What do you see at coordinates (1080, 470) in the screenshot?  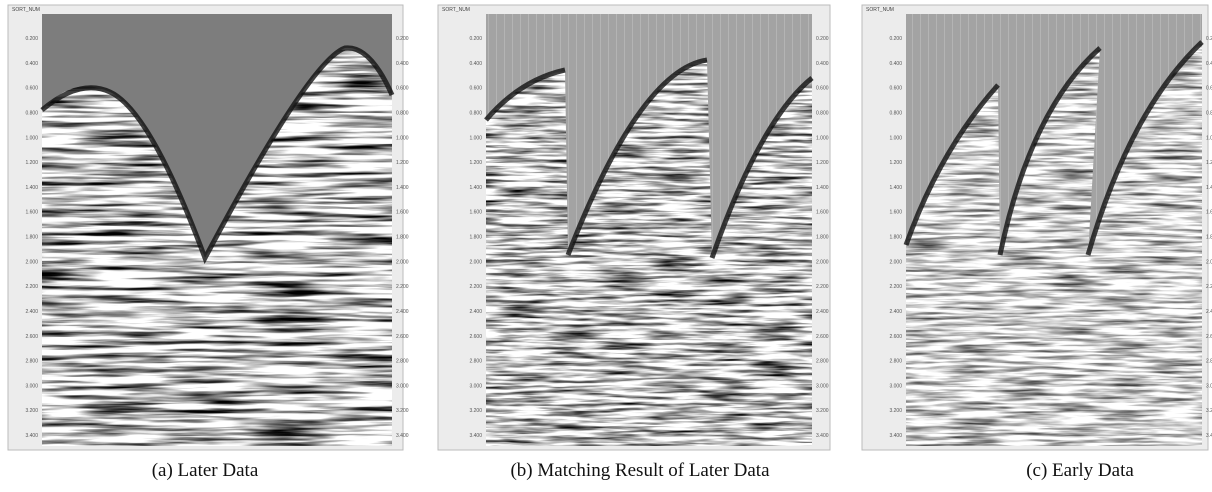 I see `caption: (c) Early Data` at bounding box center [1080, 470].